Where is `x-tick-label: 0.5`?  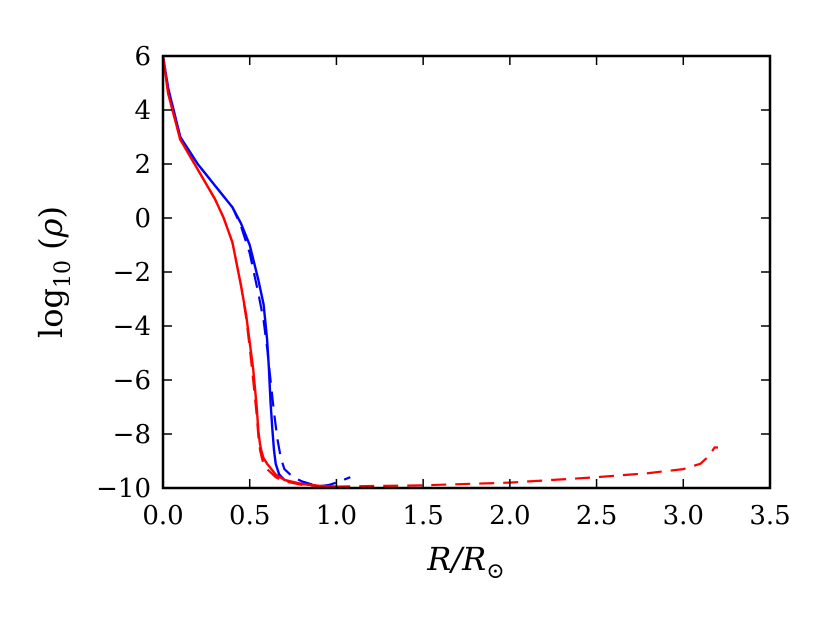 x-tick-label: 0.5 is located at coordinates (249, 516).